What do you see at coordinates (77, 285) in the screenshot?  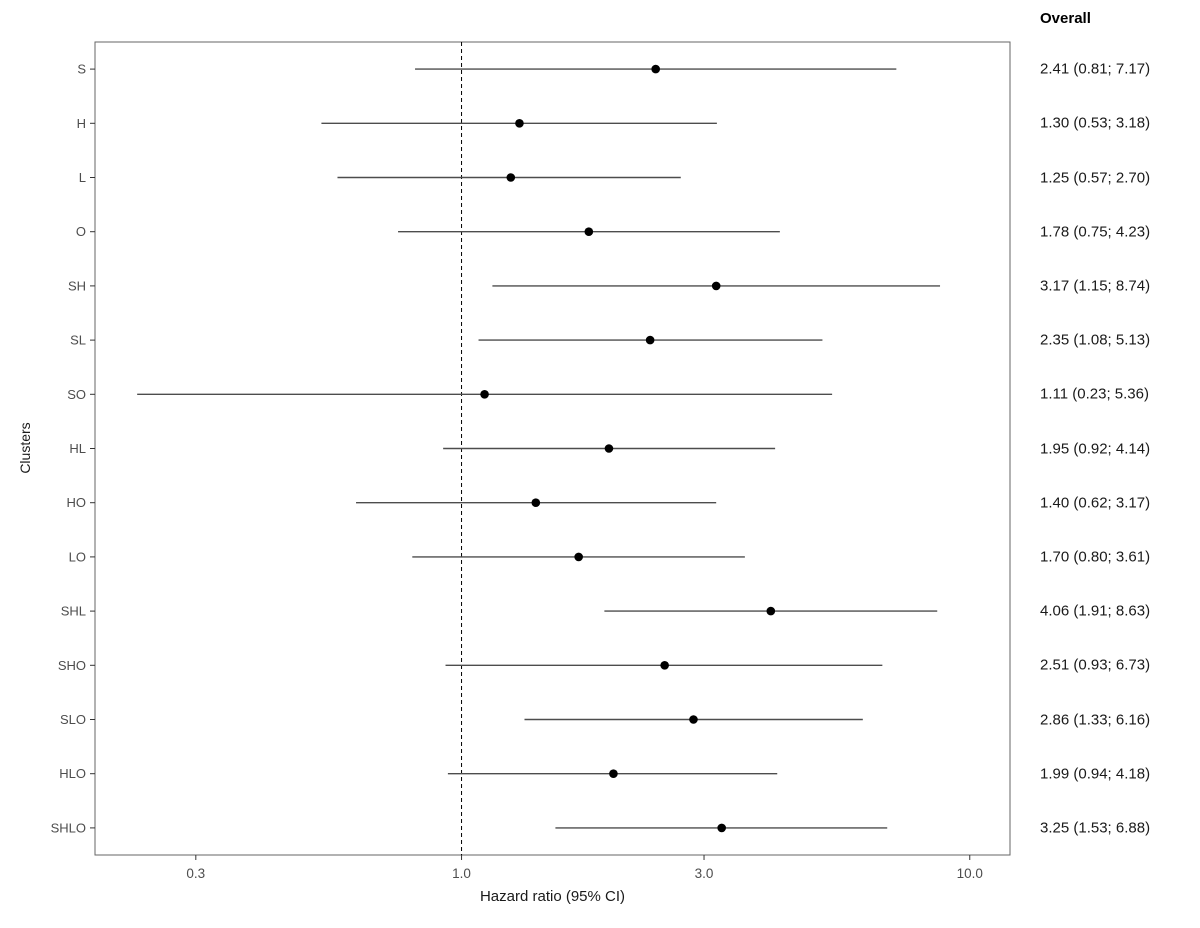 I see `cluster-label: SH` at bounding box center [77, 285].